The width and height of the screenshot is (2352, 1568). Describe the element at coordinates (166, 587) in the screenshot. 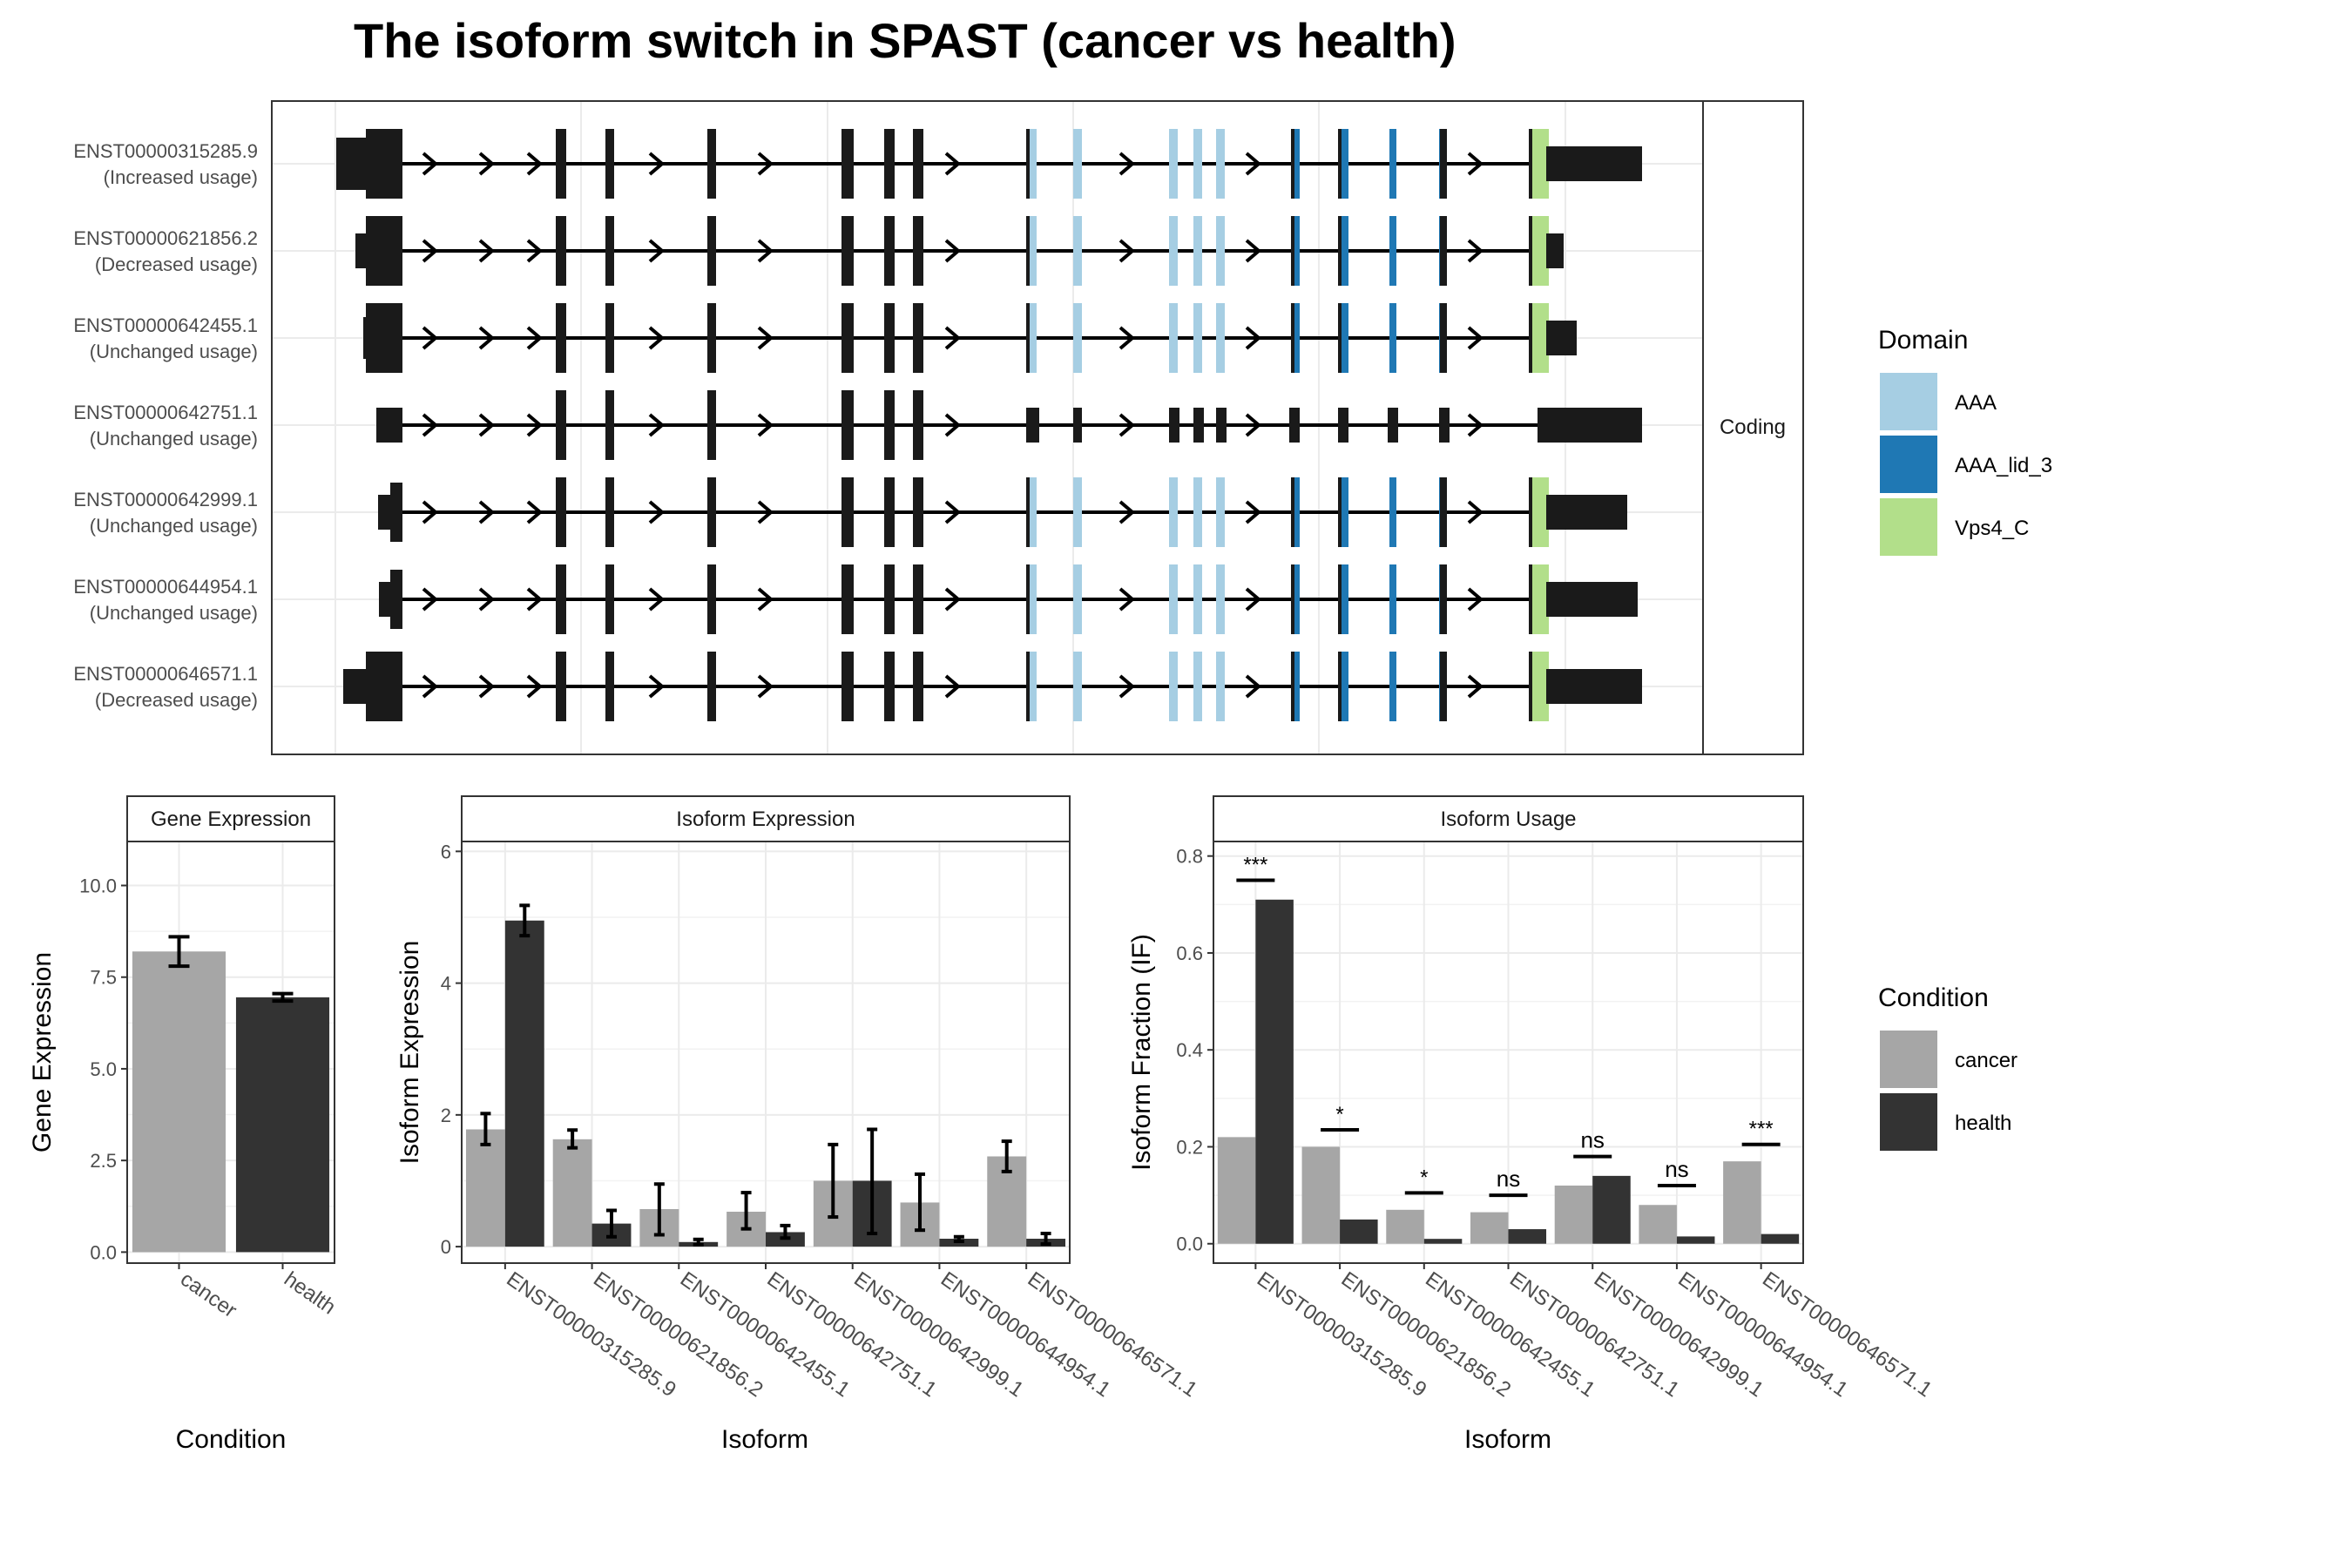

I see `isoform-id-label: ENST00000644954.1` at that location.